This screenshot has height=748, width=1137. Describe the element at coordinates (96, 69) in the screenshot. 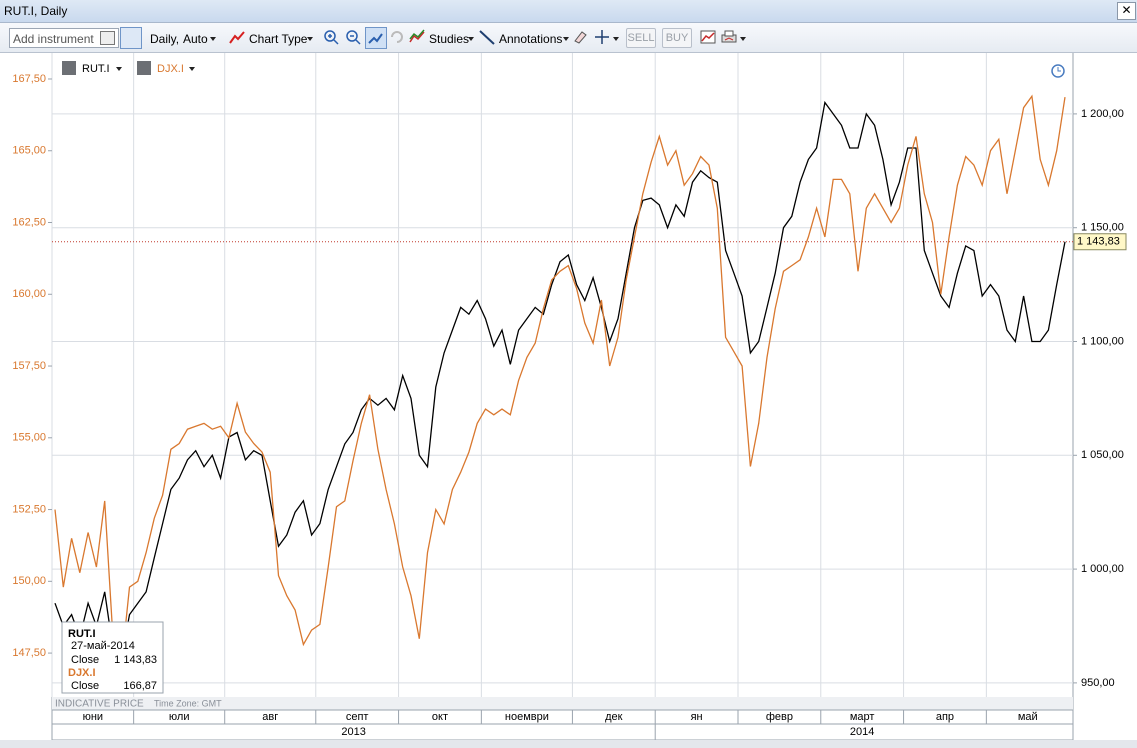

I see `legend-entry: RUT.I` at that location.